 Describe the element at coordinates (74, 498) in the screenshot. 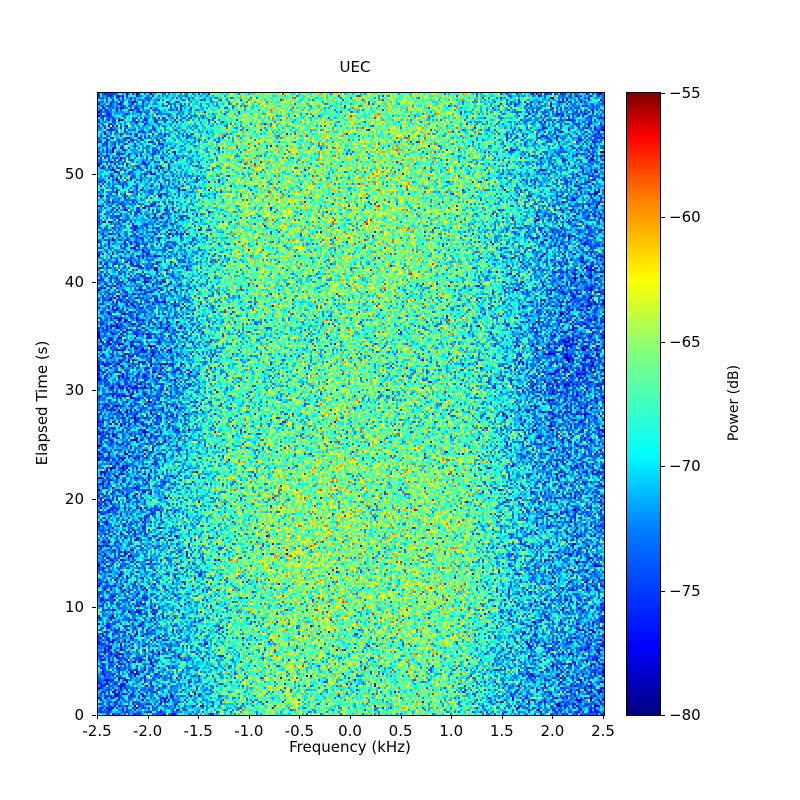

I see `y-tick-label-text: 20` at that location.